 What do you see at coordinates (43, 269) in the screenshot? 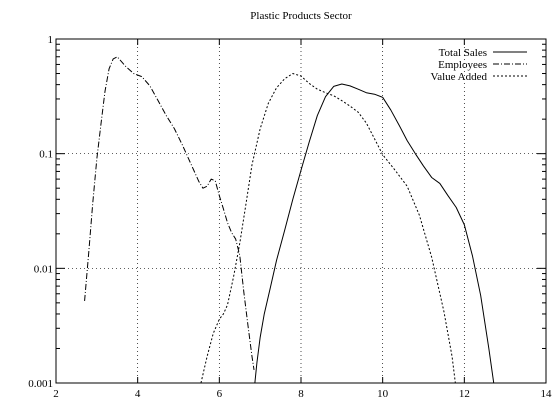
I see `y-tick-label: 0.01` at bounding box center [43, 269].